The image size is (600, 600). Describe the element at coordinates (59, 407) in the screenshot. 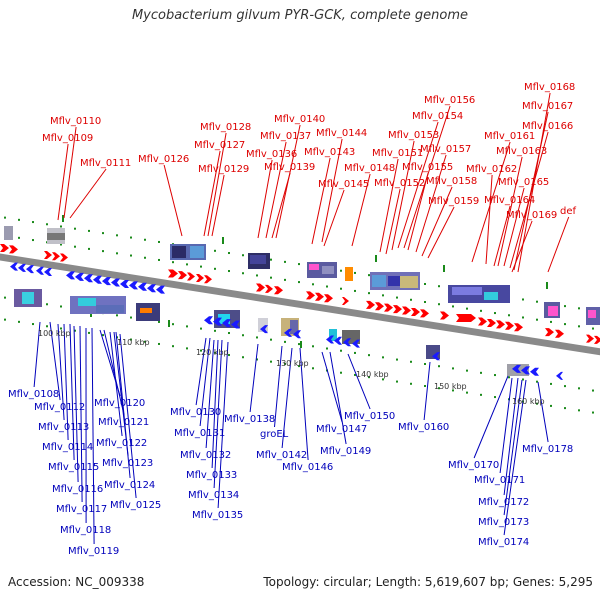

I see `reverse-gene-label: Mflv_0112` at that location.